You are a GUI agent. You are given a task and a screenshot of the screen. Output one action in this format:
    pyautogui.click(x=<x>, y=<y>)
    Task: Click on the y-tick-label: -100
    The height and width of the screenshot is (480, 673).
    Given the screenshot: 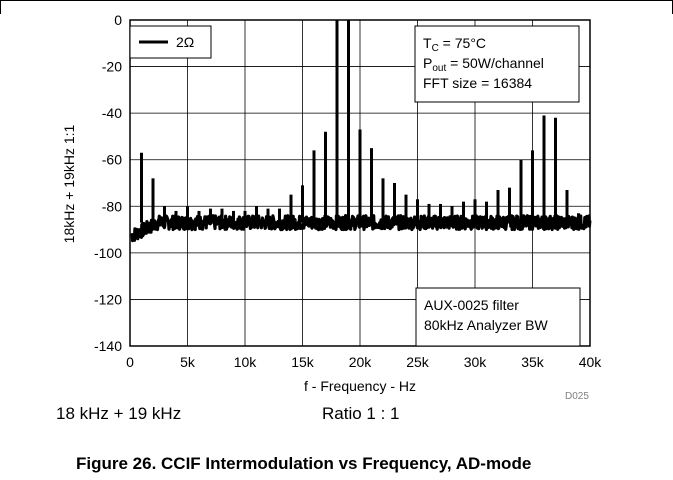 What is the action you would take?
    pyautogui.click(x=108, y=253)
    